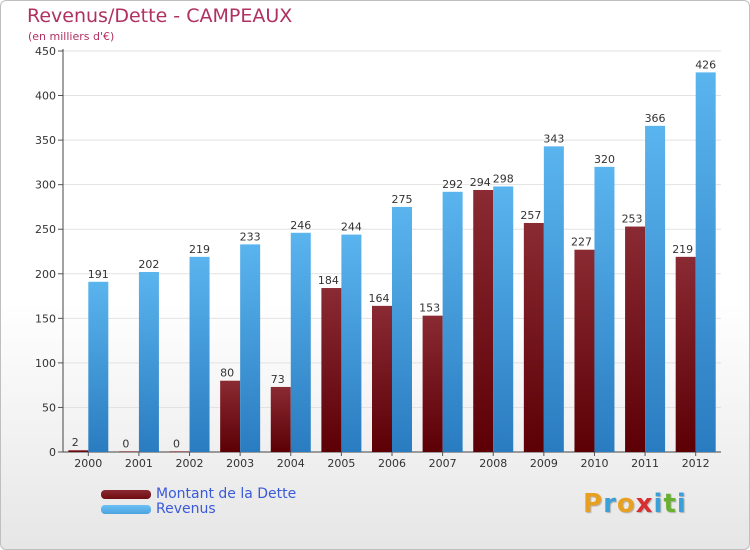 The width and height of the screenshot is (750, 550). I want to click on x-tick-label: 2008, so click(493, 463).